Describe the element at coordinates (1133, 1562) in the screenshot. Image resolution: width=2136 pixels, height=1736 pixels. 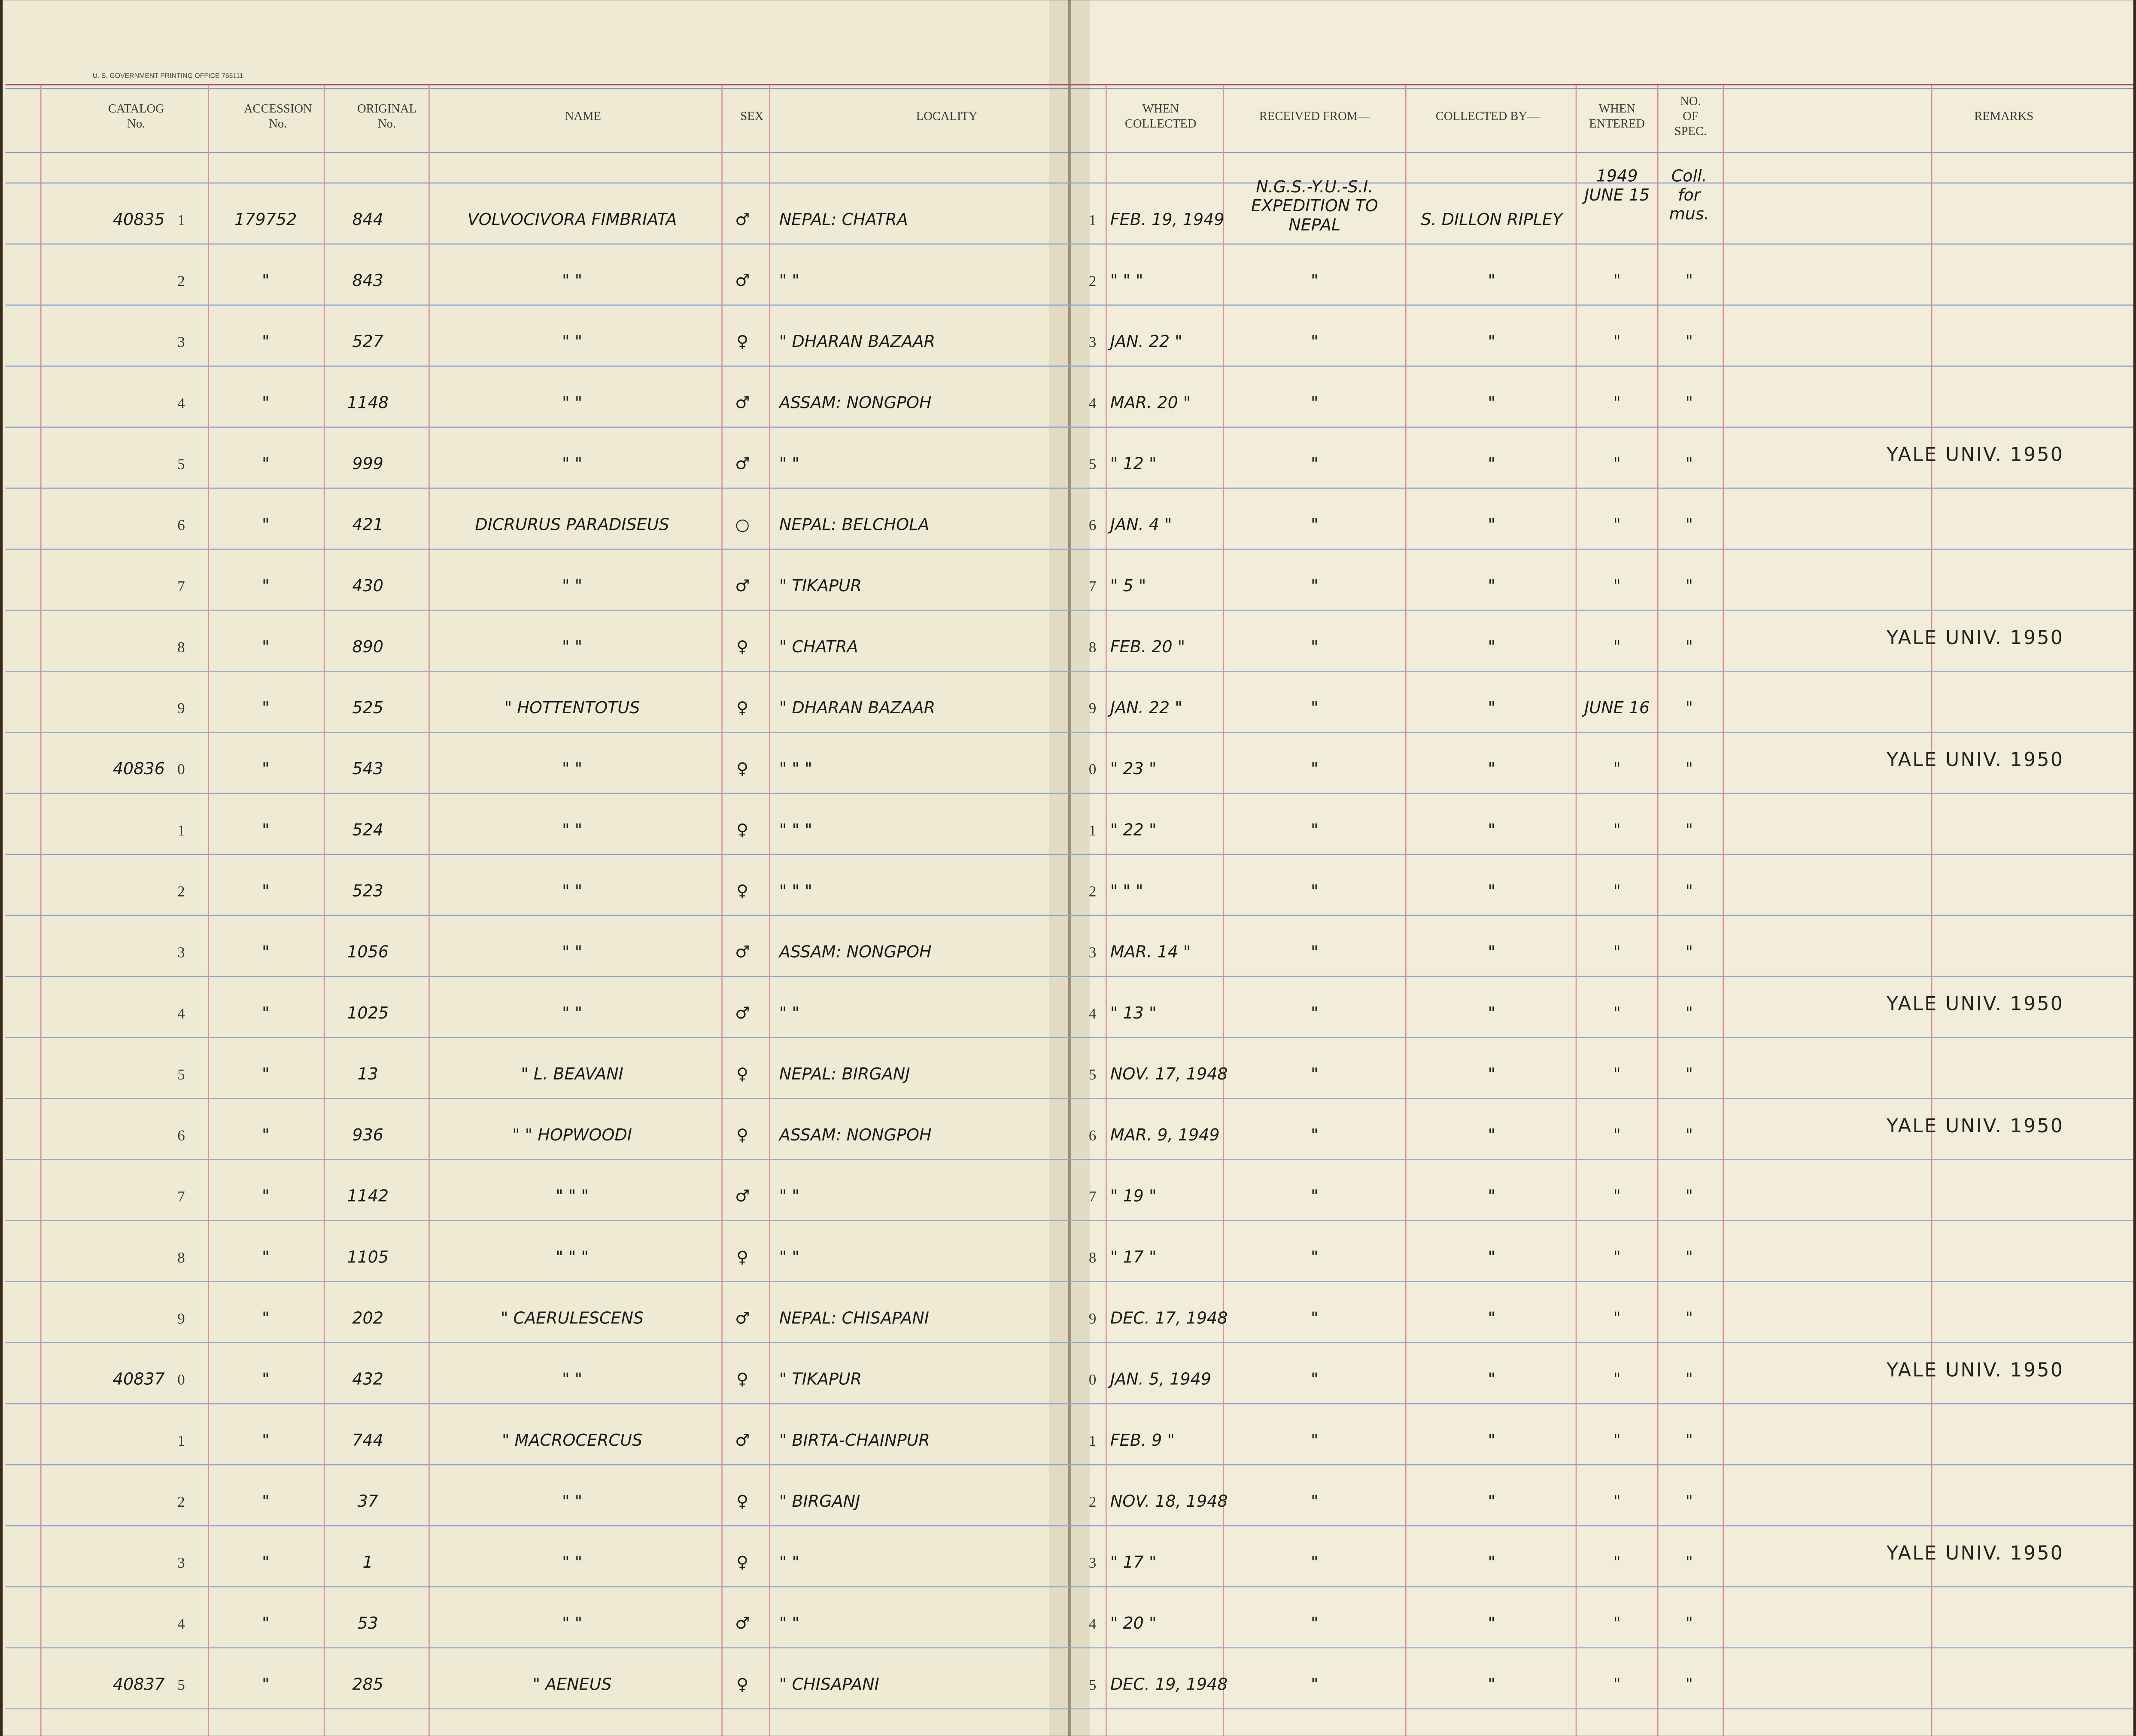
I see `cell-when: " 17 "` at that location.